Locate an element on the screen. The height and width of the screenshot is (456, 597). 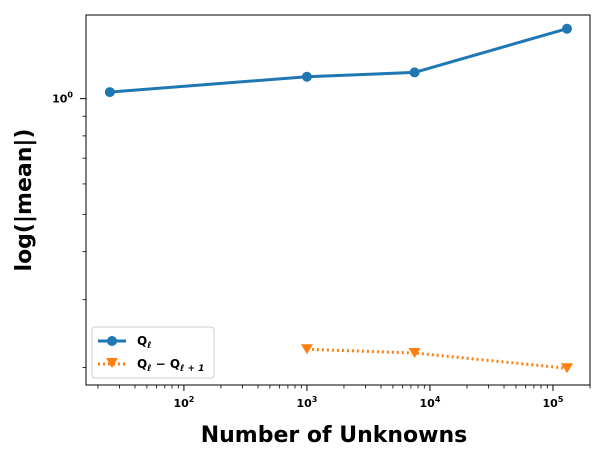
x-tick-label: 103 is located at coordinates (306, 402).